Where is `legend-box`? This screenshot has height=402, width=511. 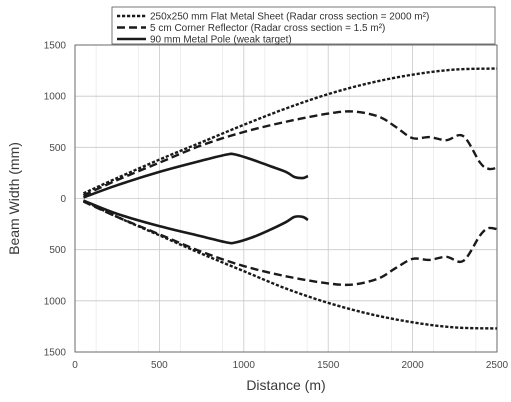 legend-box is located at coordinates (303, 25).